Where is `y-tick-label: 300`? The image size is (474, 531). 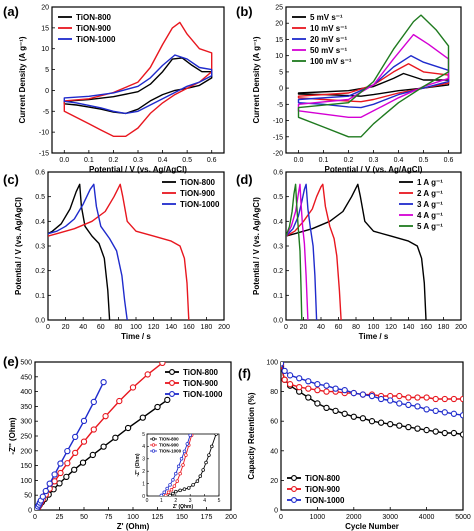
y-tick-label: 300 is located at coordinates (26, 422).